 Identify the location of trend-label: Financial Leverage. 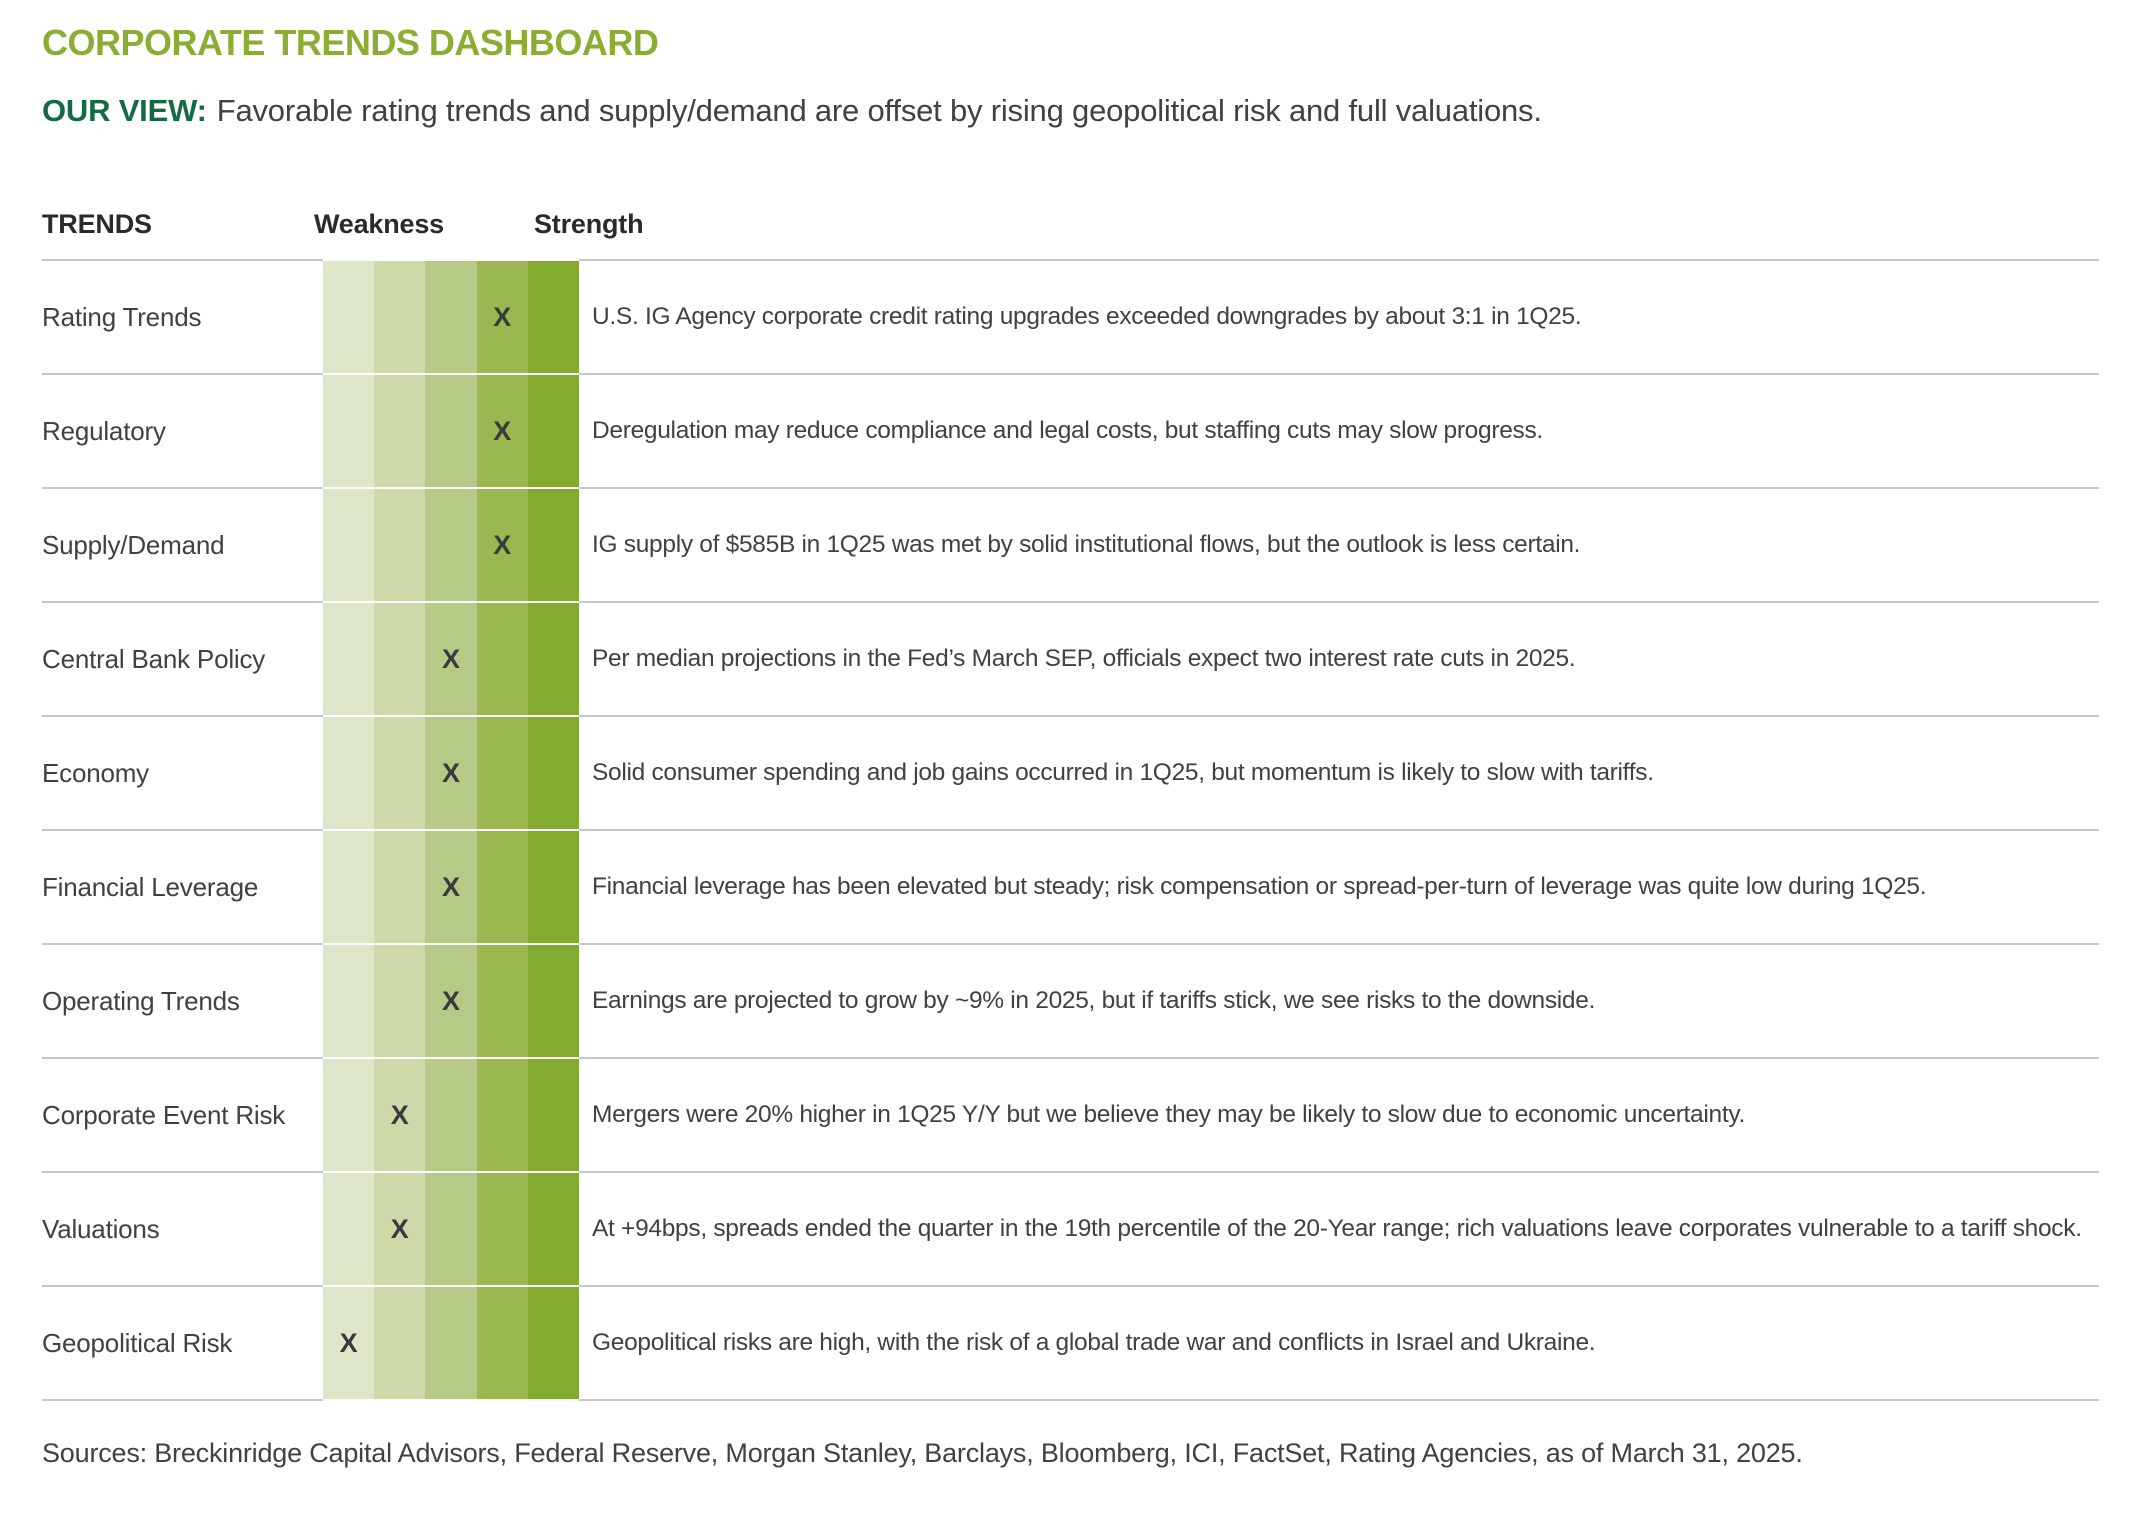
(182, 886).